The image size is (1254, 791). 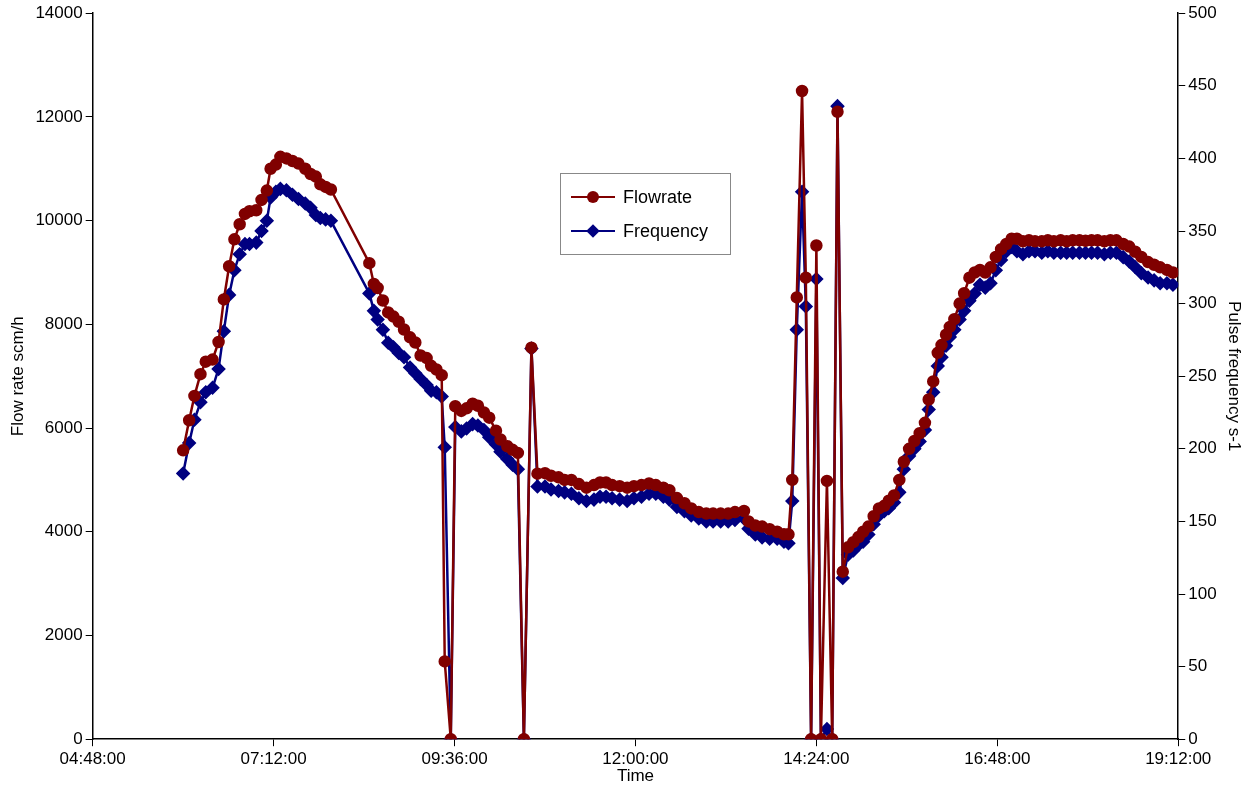 What do you see at coordinates (816, 759) in the screenshot?
I see `x-tick-label: 14:24:00` at bounding box center [816, 759].